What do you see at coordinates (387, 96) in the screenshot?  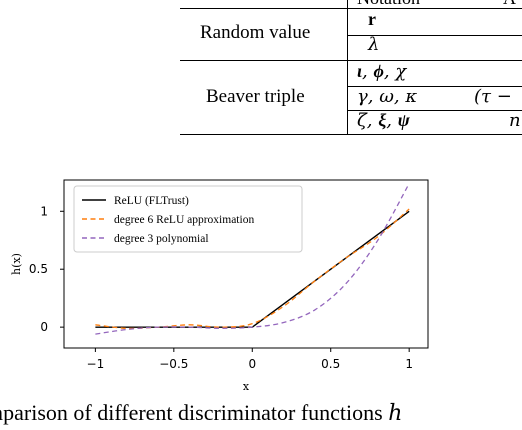 I see `table-notation-cell: γ, ω, κ` at bounding box center [387, 96].